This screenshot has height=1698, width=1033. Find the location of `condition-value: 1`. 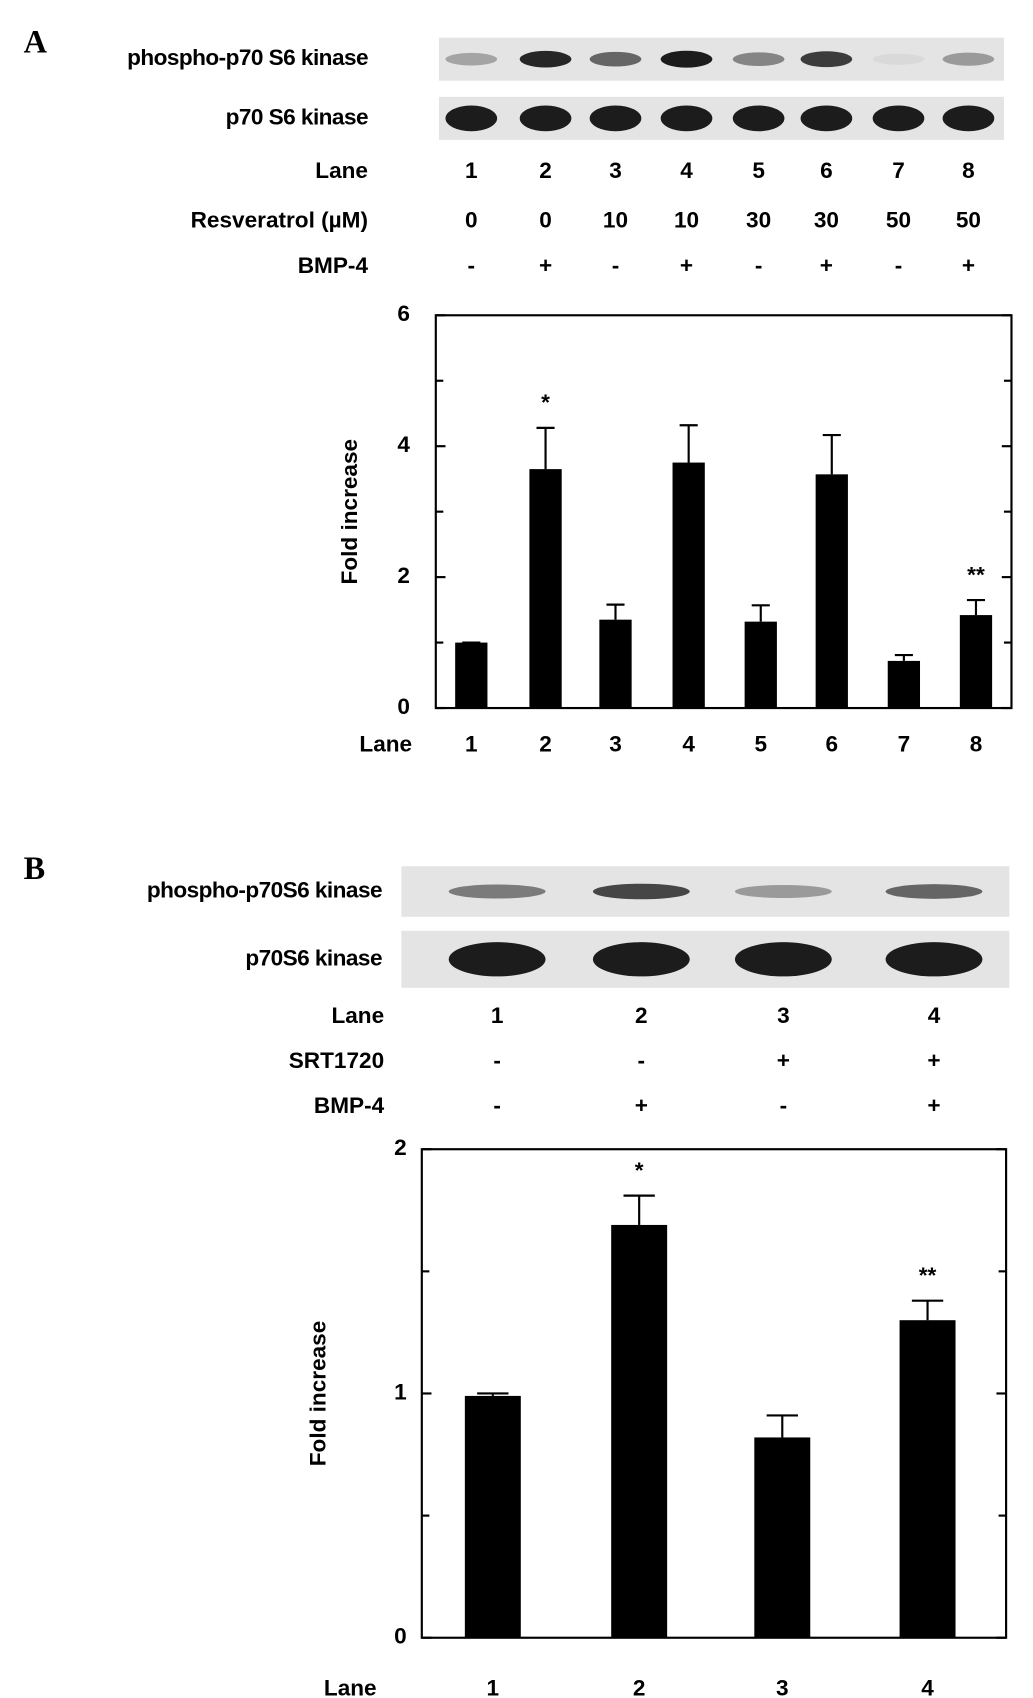

condition-value: 1 is located at coordinates (497, 1015).